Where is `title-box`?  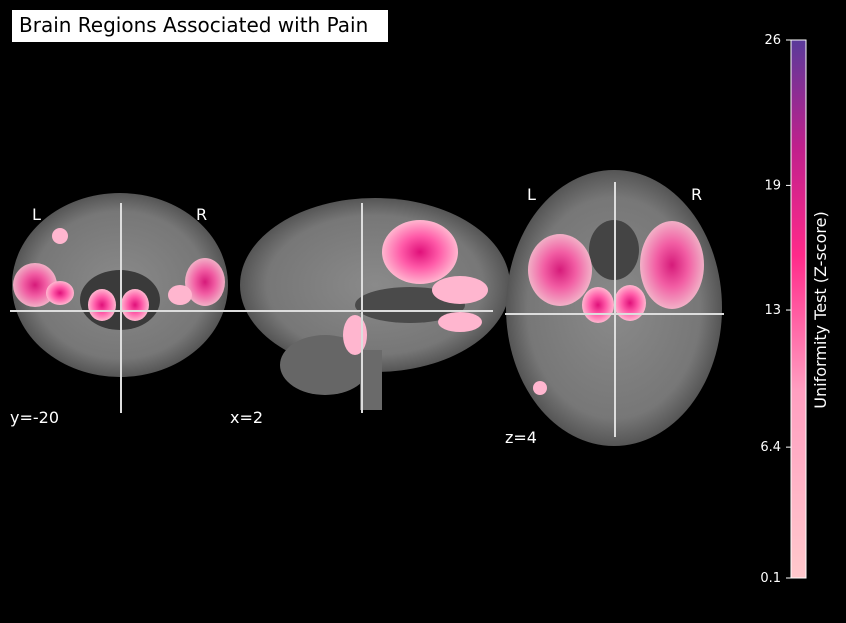
title-box is located at coordinates (200, 26).